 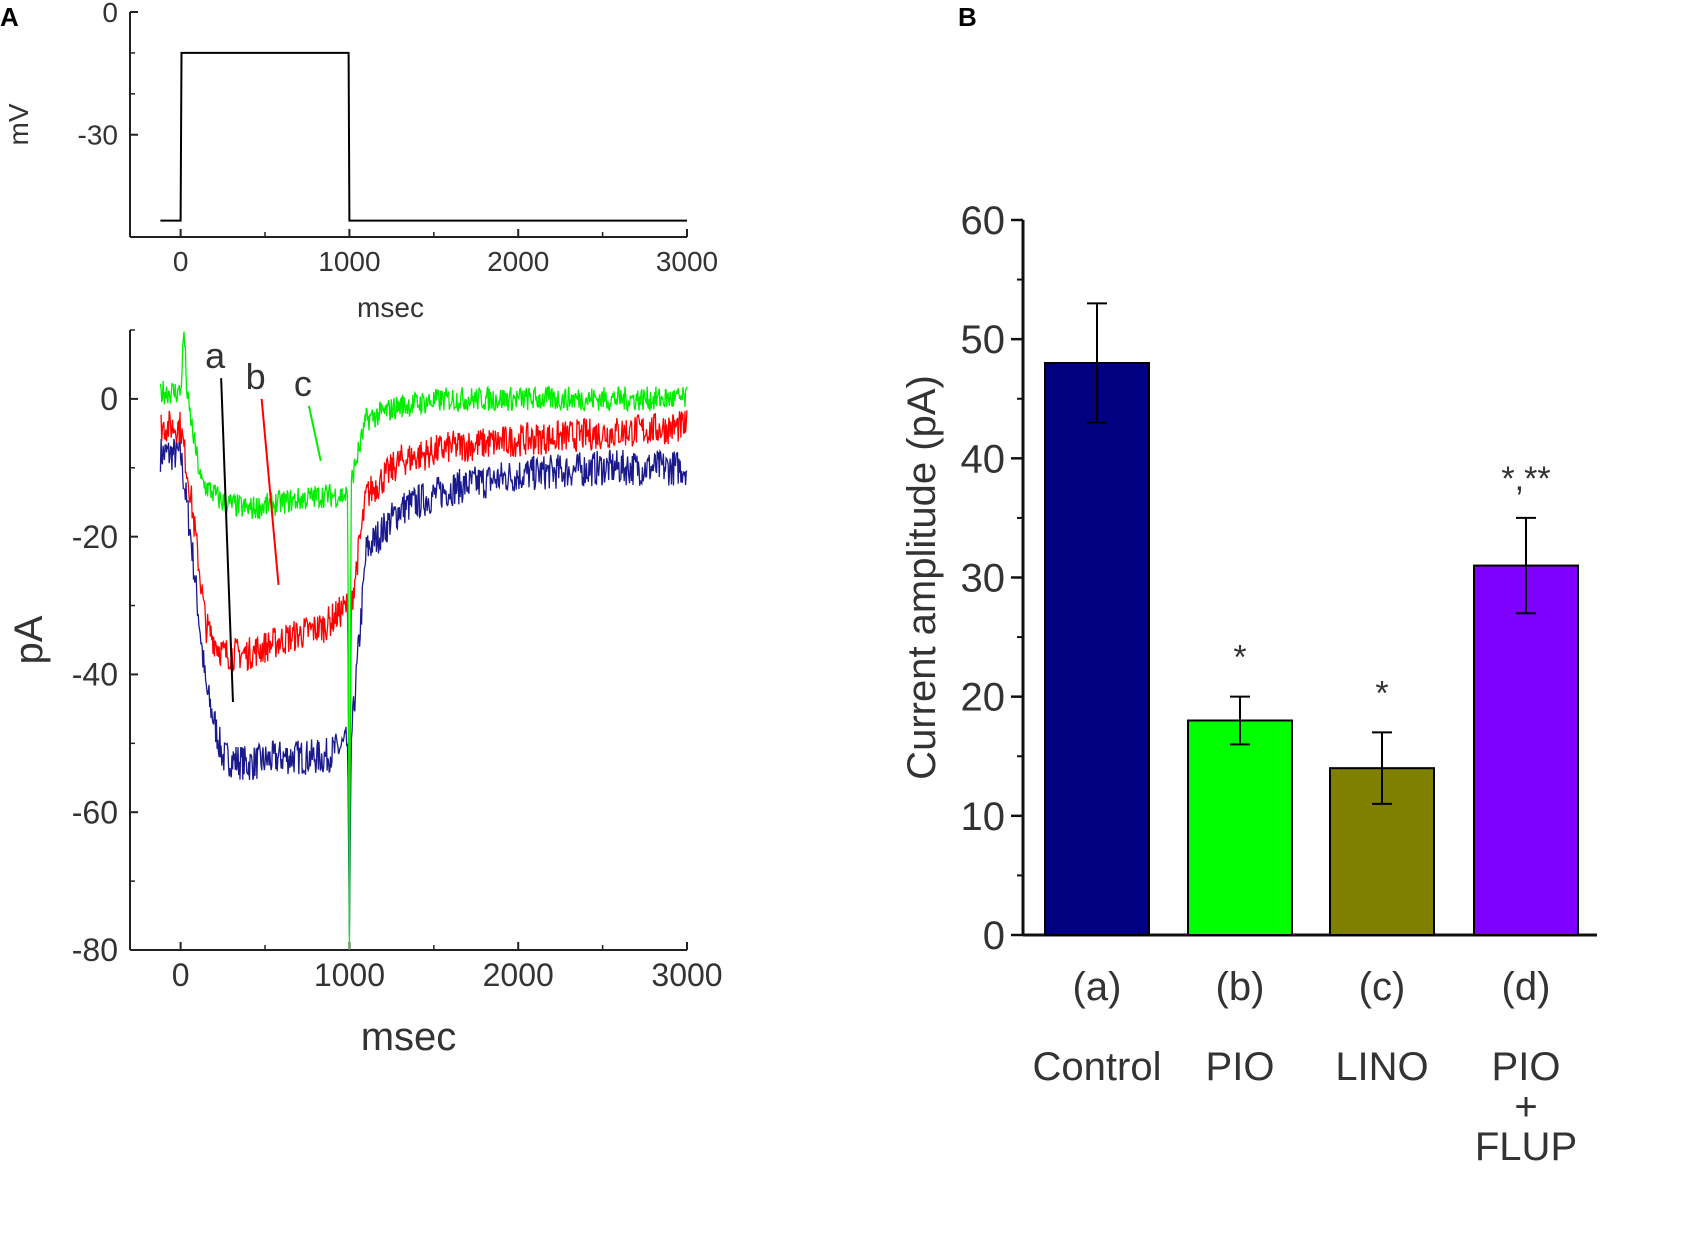 I want to click on annotation-line-c, so click(x=314, y=433).